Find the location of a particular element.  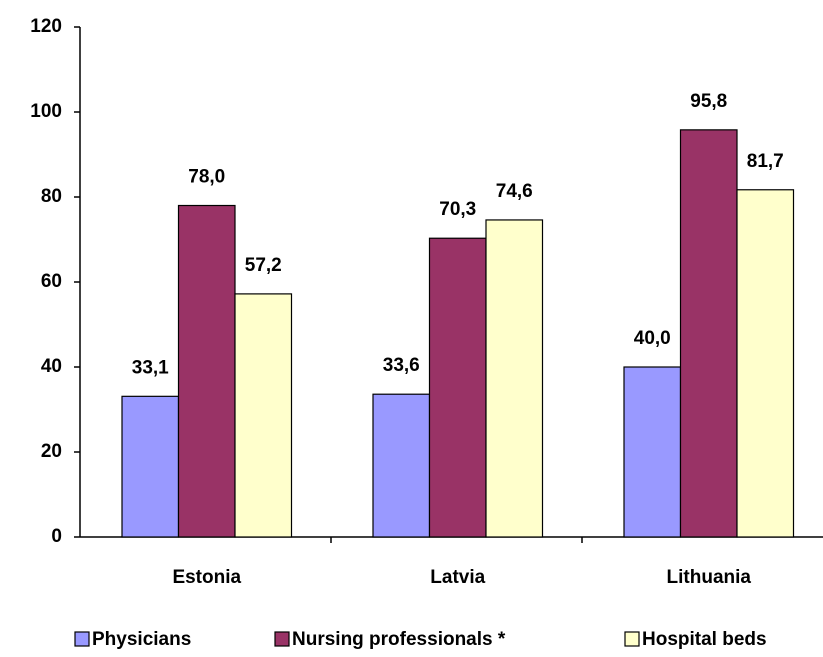

value-label: 33,1 is located at coordinates (150, 367).